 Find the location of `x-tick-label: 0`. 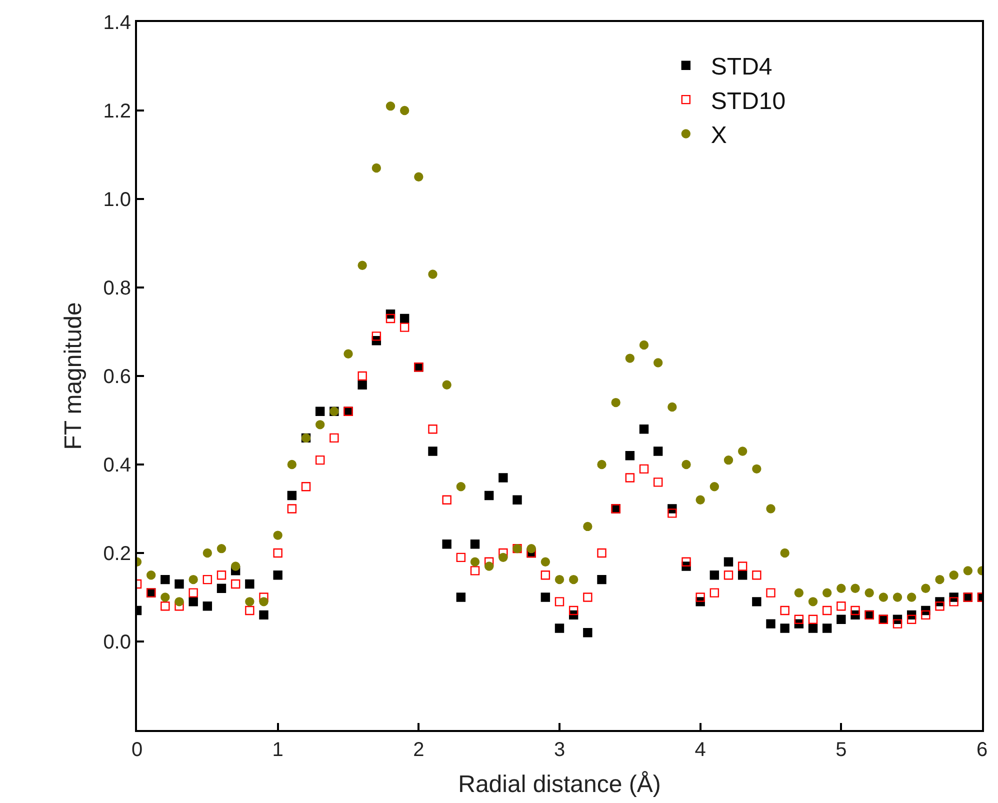

x-tick-label: 0 is located at coordinates (137, 750).